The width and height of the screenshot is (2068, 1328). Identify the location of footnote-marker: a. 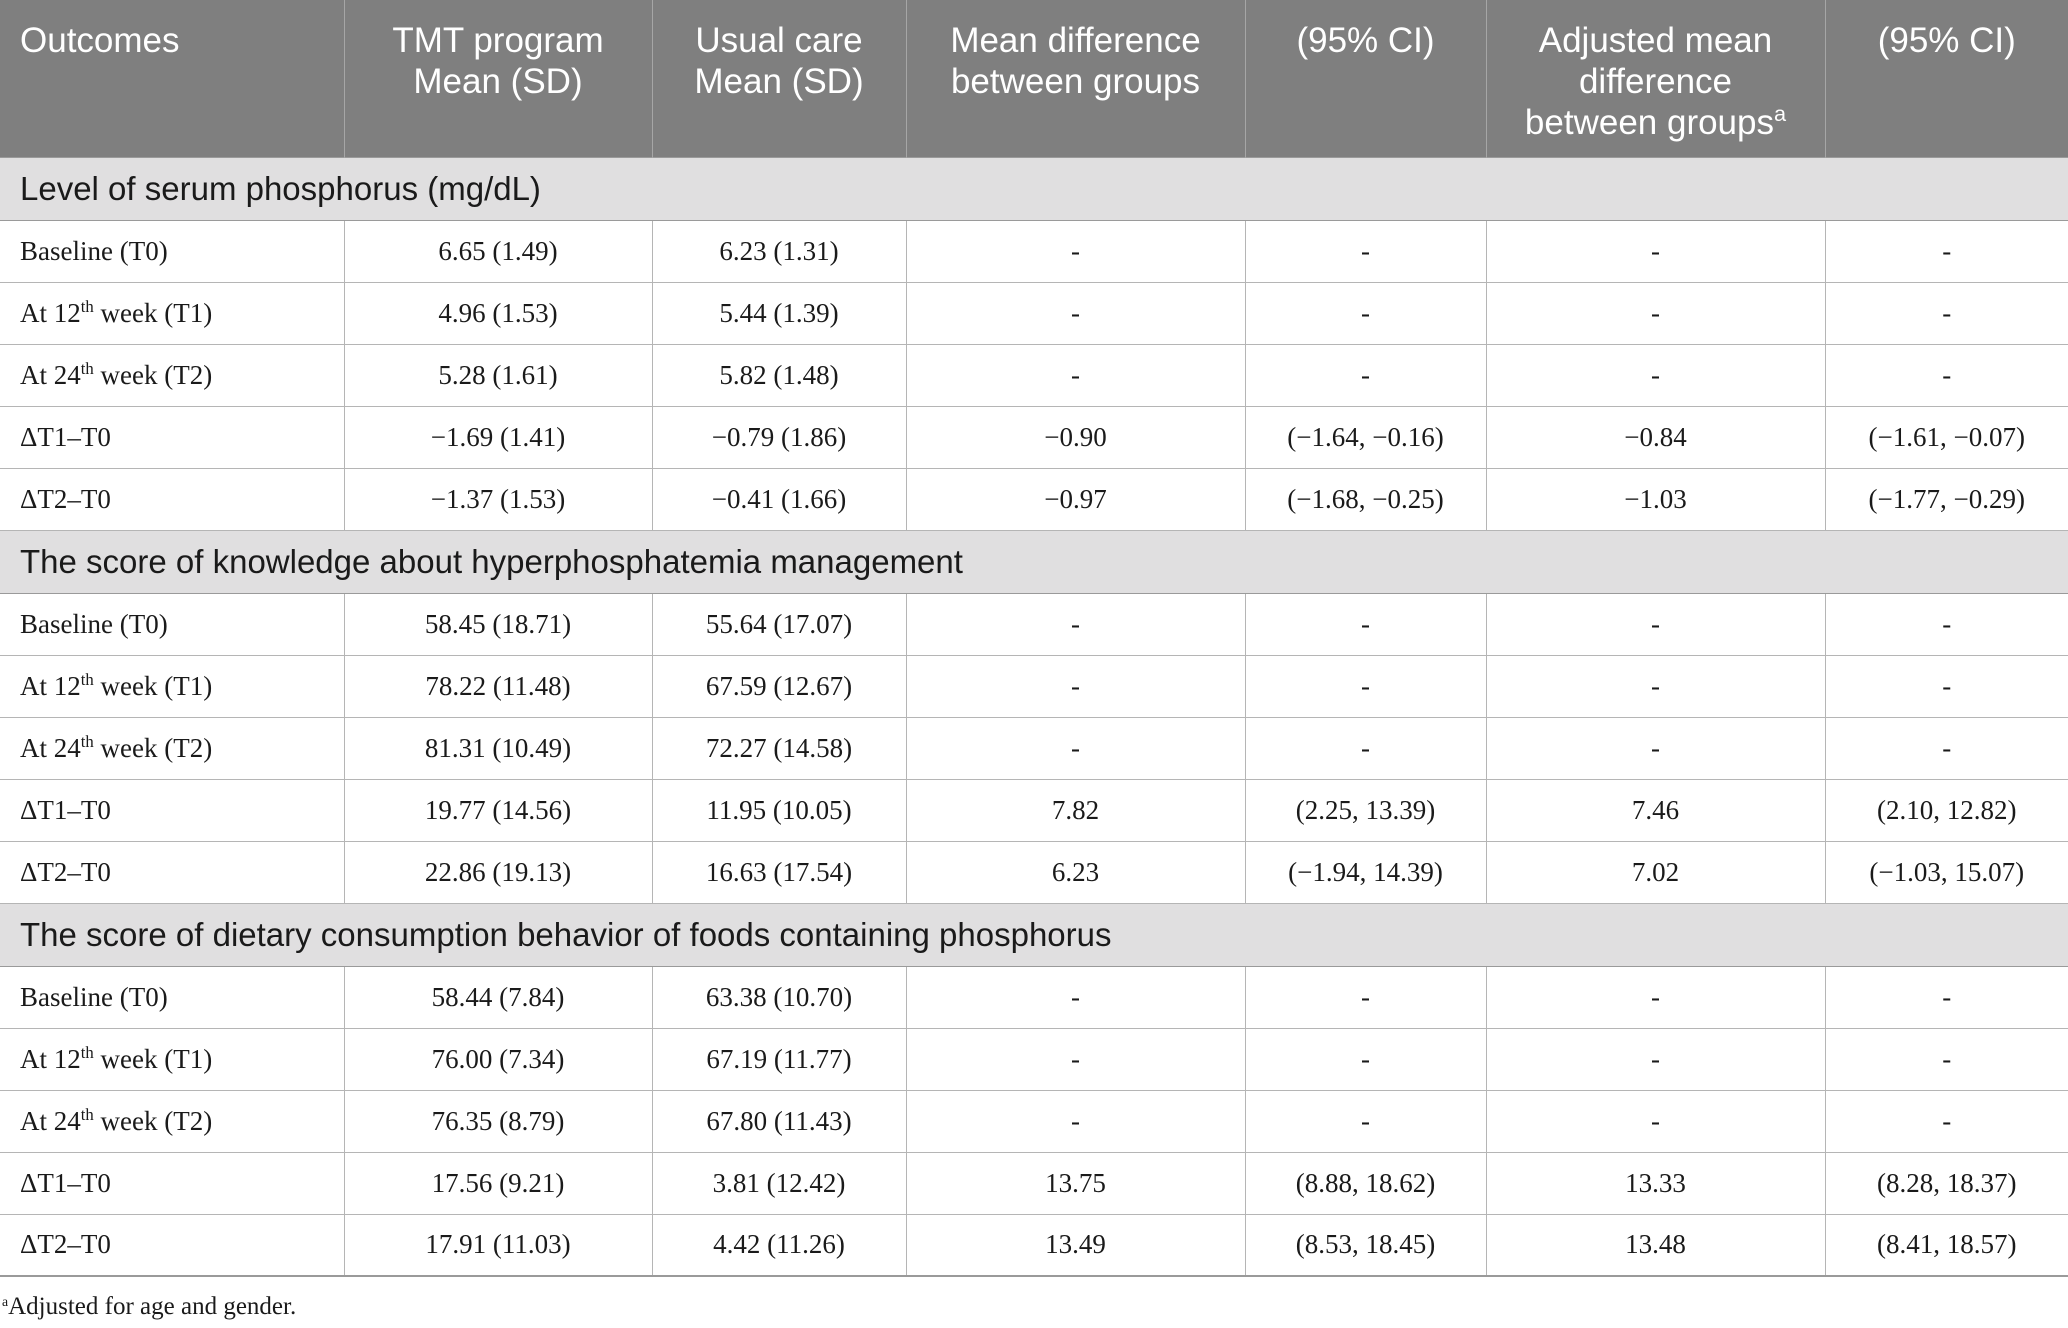
(1780, 113).